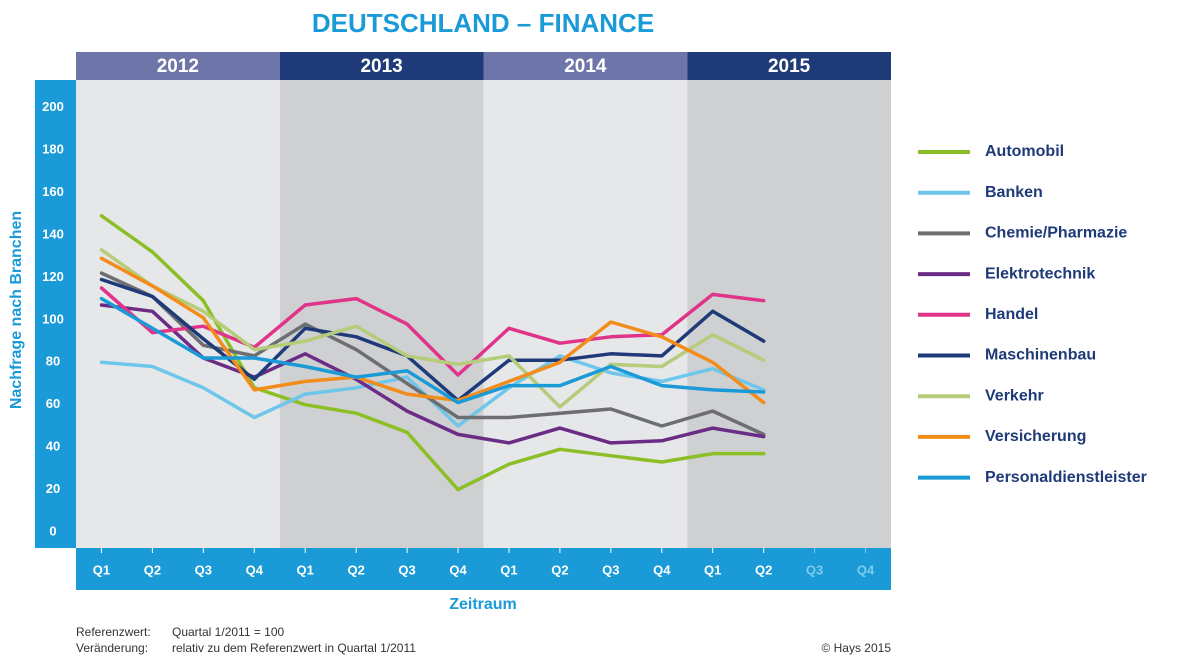 Image resolution: width=1200 pixels, height=660 pixels. What do you see at coordinates (483, 23) in the screenshot?
I see `chart-title: DEUTSCHLAND – FINANCE` at bounding box center [483, 23].